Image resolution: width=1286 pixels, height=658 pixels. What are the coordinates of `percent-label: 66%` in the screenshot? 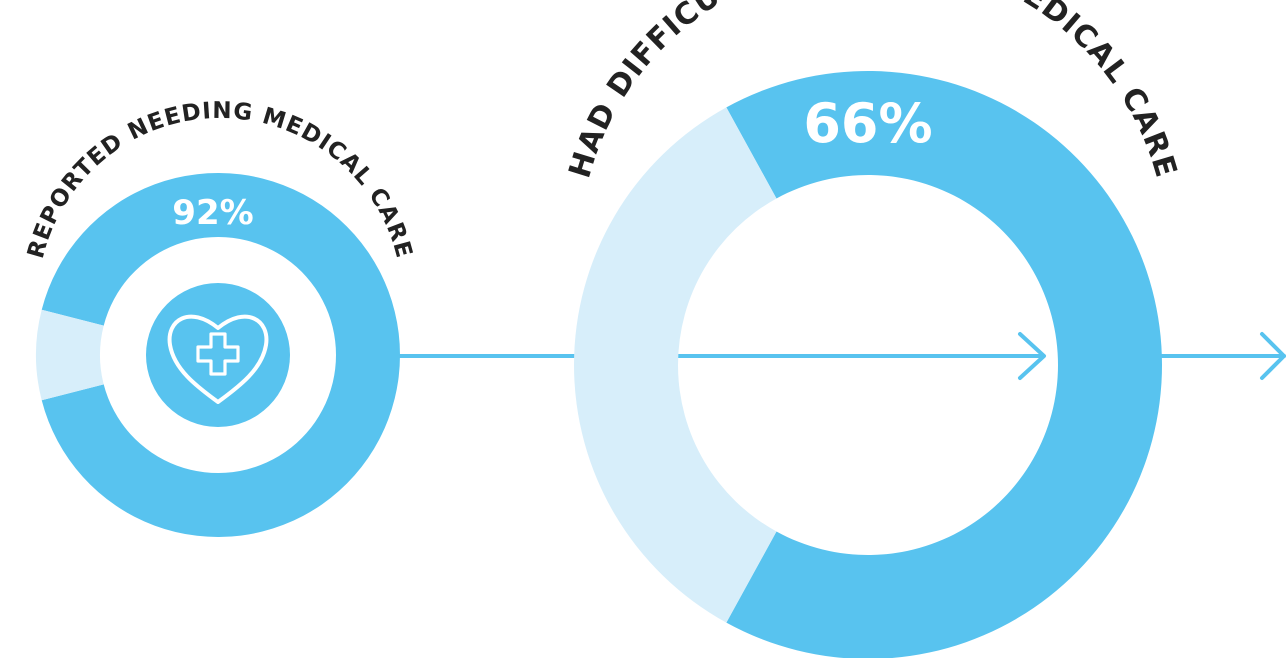 It's located at (867, 123).